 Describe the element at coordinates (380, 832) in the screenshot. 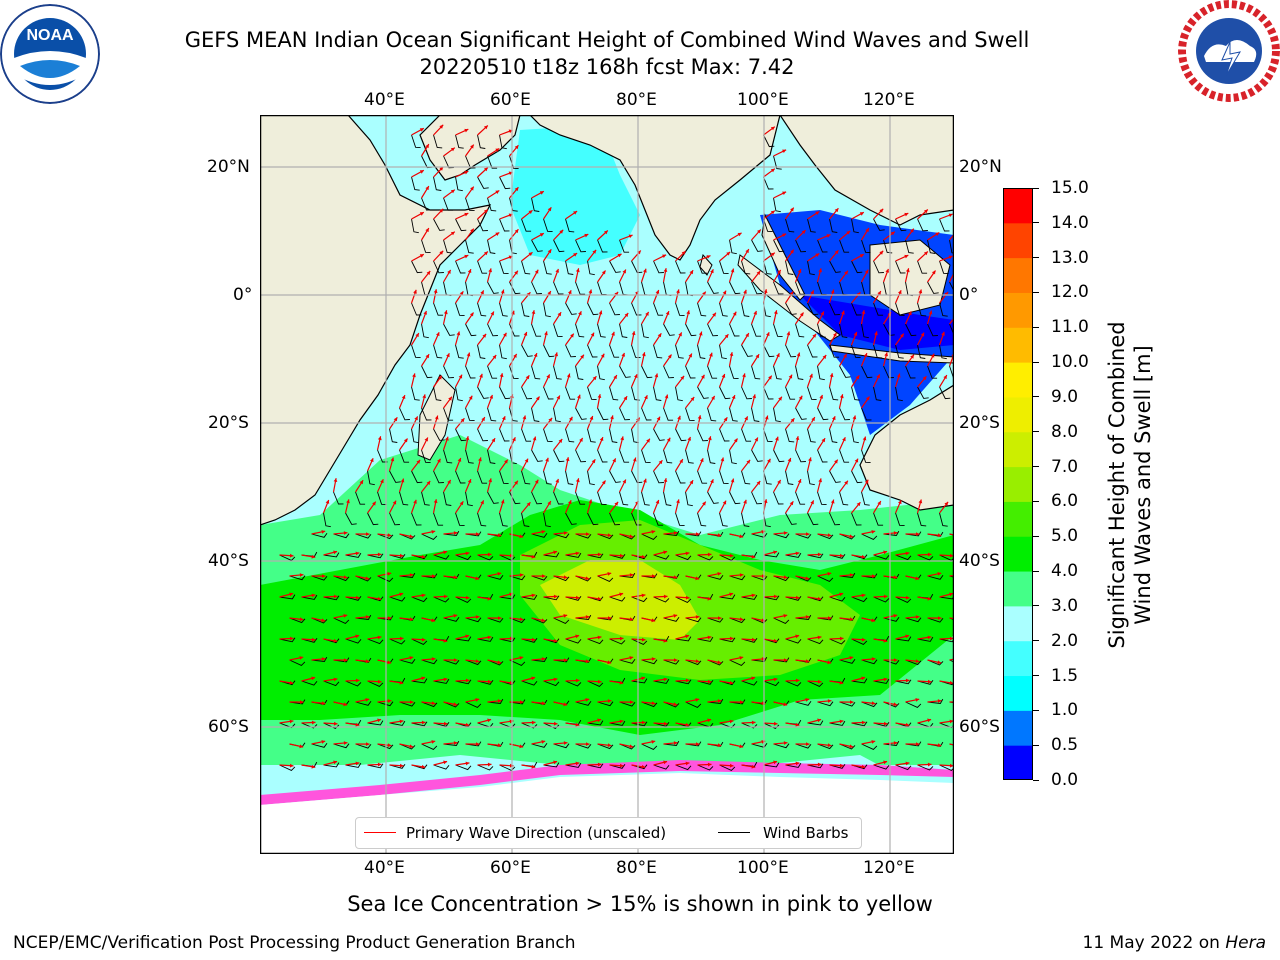

I see `legend-swatch-wave-direction` at that location.